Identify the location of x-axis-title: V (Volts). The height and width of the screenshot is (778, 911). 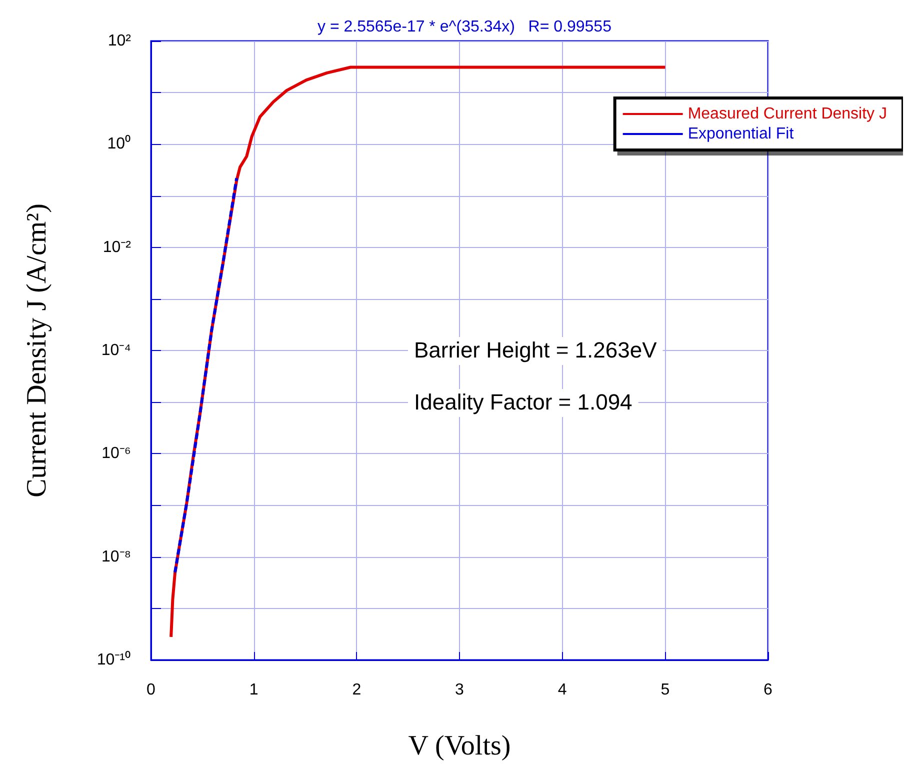
(459, 746).